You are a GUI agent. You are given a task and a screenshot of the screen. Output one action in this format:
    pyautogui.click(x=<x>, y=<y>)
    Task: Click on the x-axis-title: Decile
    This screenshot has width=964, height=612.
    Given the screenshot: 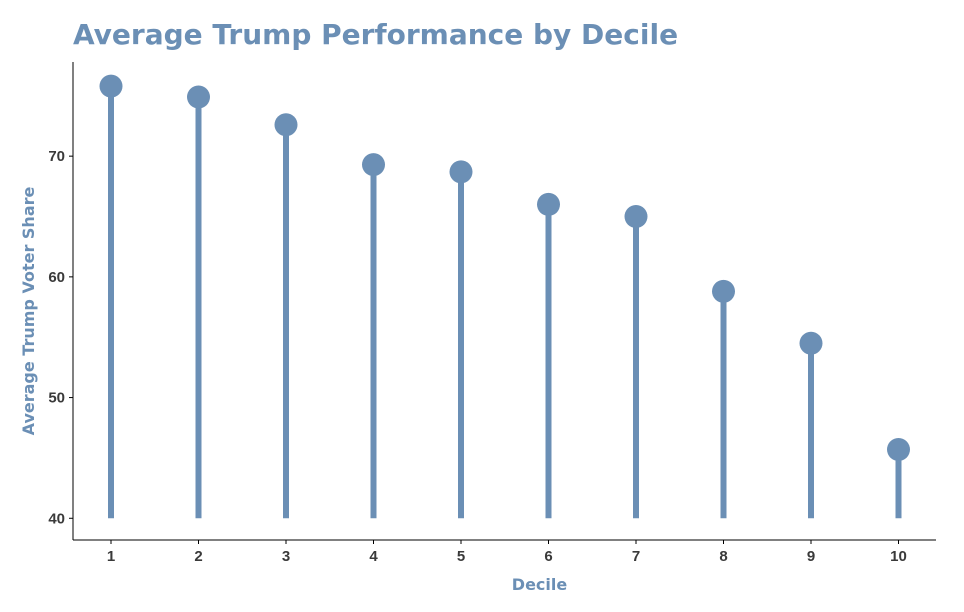 What is the action you would take?
    pyautogui.click(x=540, y=584)
    